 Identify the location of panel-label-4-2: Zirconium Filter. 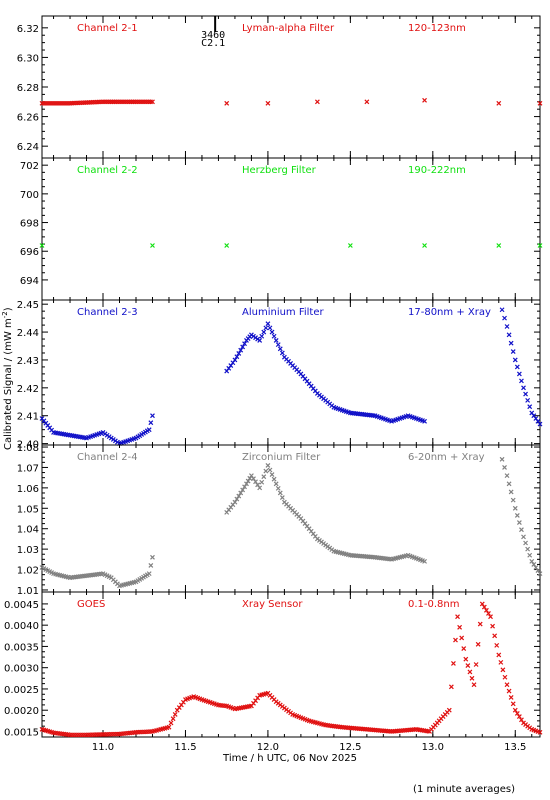
(281, 457).